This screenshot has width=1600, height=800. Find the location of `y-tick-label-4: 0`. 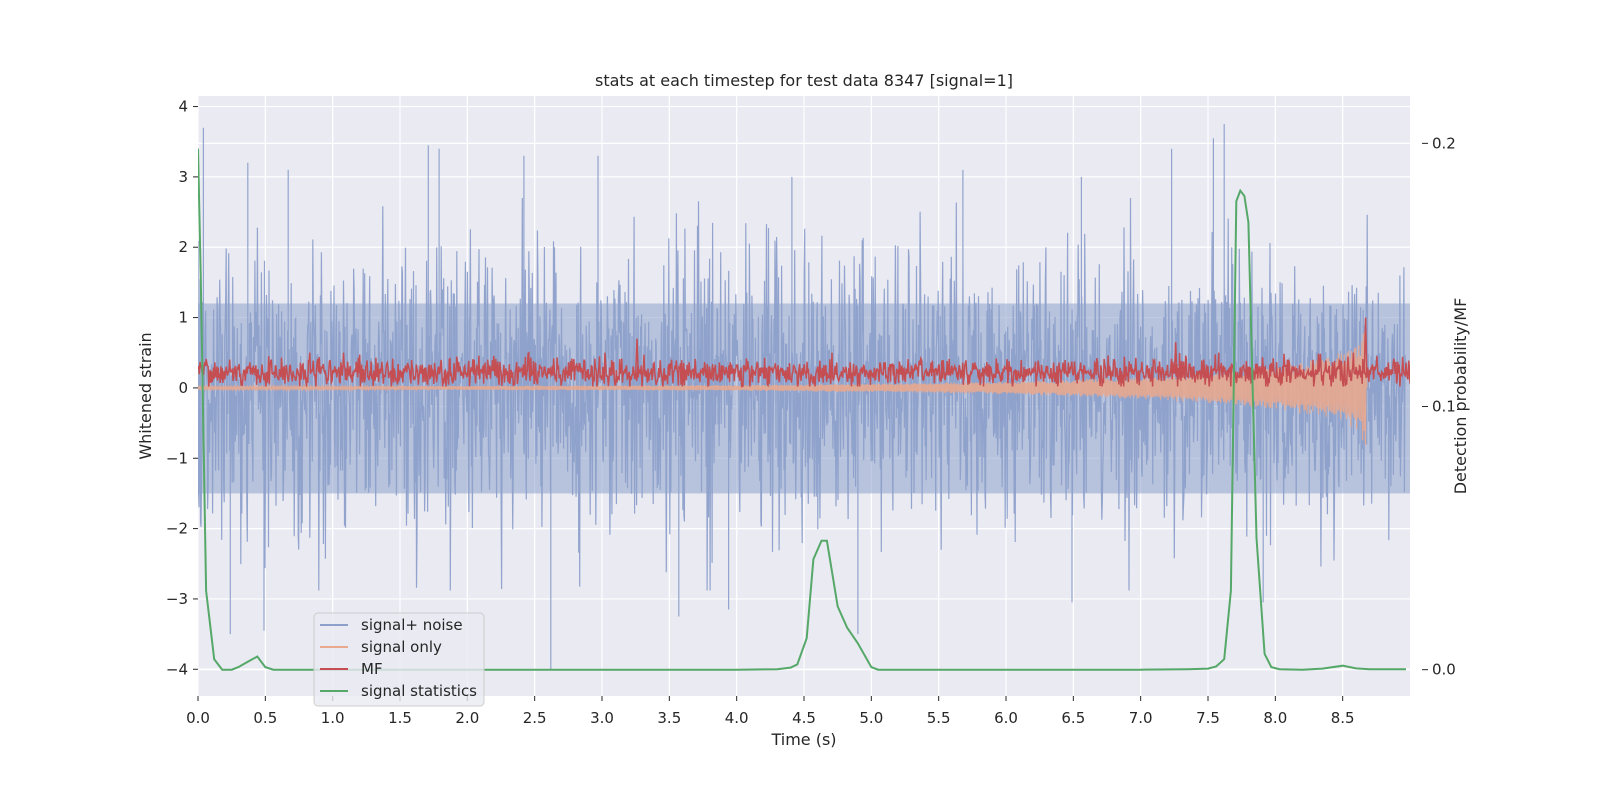

y-tick-label-4: 0 is located at coordinates (183, 388).